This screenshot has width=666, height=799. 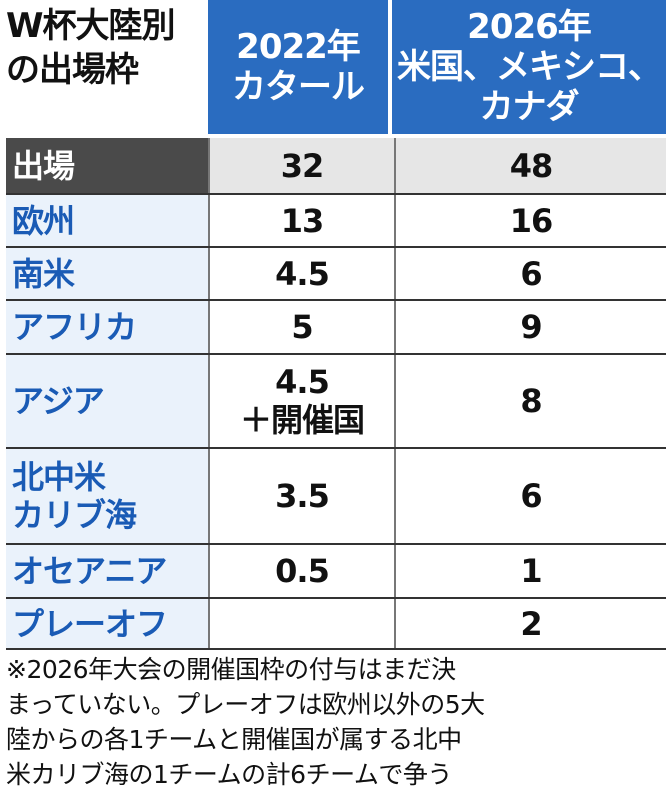 I want to click on cell-2026: 8, so click(x=530, y=401).